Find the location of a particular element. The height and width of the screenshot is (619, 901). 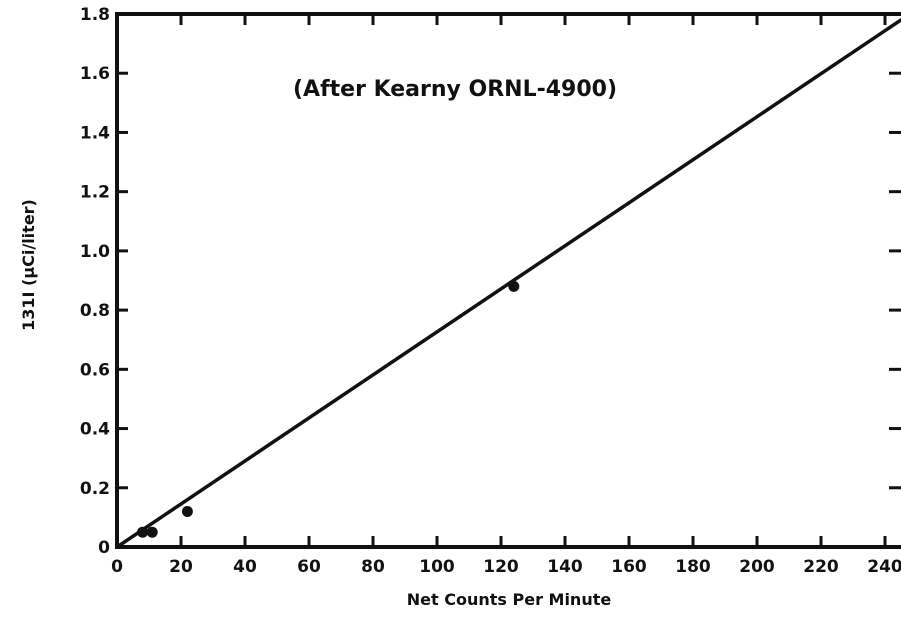

x-axis-title: Net Counts Per Minute is located at coordinates (509, 599).